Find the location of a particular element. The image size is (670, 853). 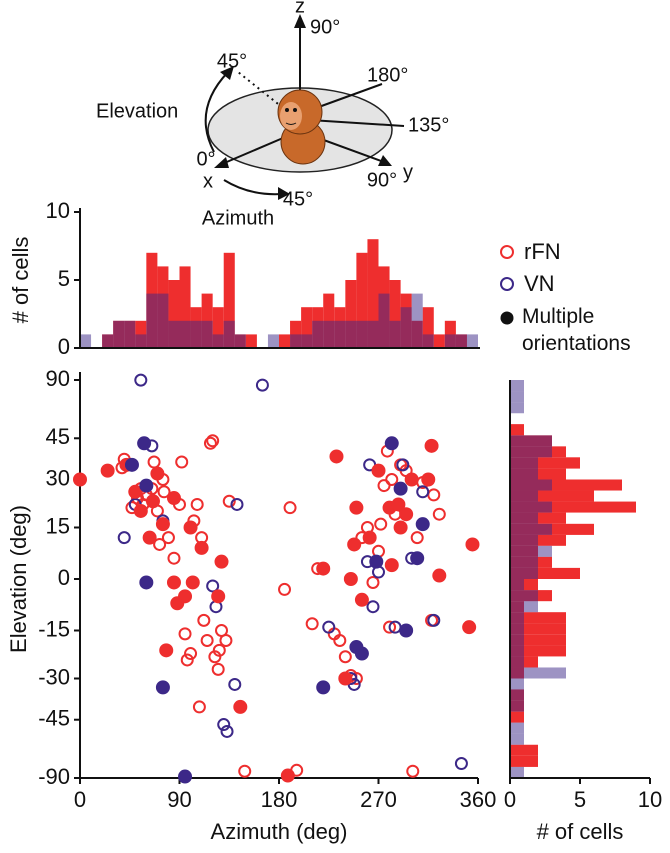

y-tick-label: 0 is located at coordinates (64, 577).